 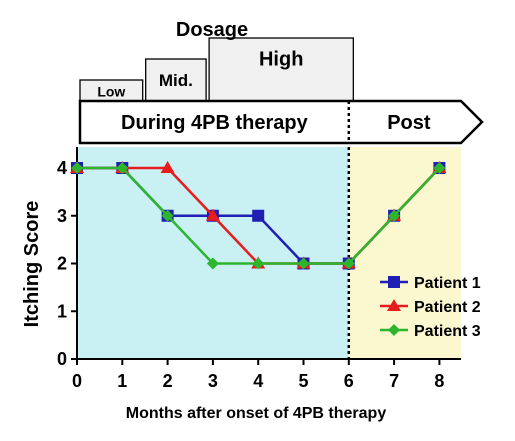 What do you see at coordinates (77, 381) in the screenshot?
I see `x-tick-label: 0` at bounding box center [77, 381].